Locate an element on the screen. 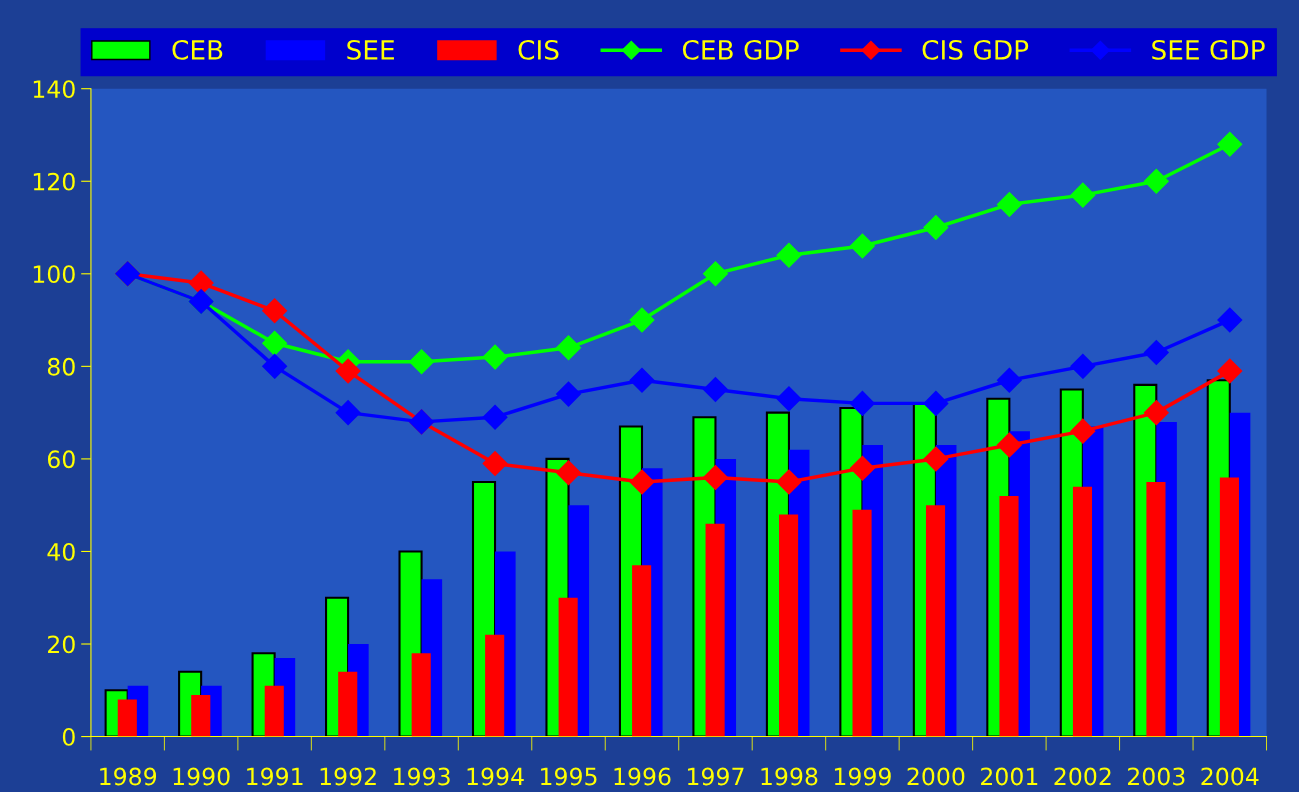  y-tick-label: 140 is located at coordinates (54, 89).